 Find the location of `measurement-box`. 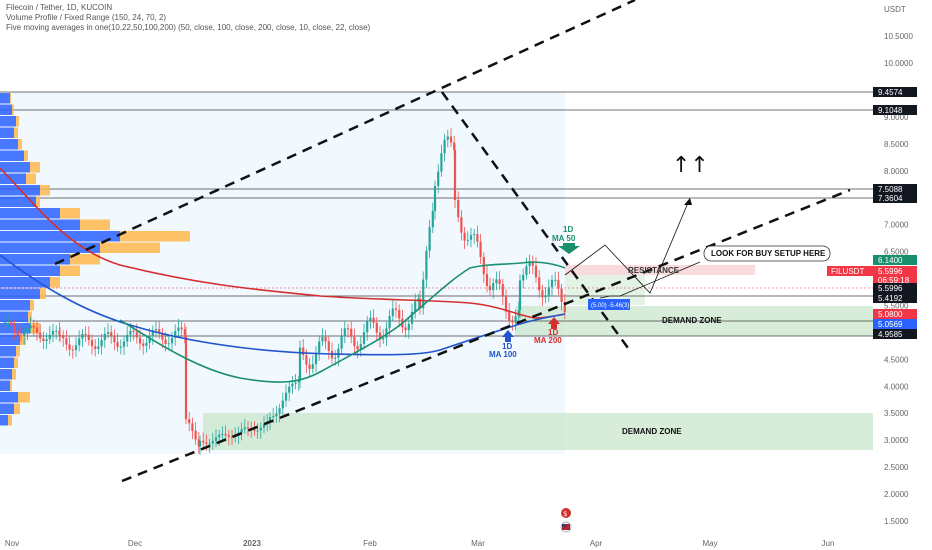

measurement-box is located at coordinates (609, 304).